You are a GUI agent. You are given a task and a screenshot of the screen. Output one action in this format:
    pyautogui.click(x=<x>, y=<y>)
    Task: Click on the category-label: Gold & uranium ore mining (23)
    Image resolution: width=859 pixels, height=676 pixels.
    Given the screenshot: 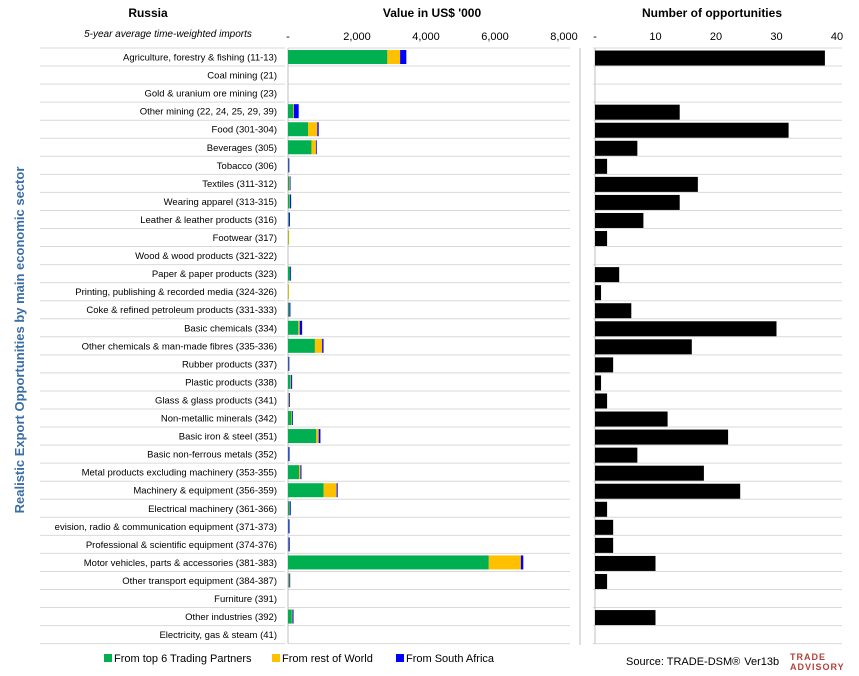 What is the action you would take?
    pyautogui.click(x=210, y=94)
    